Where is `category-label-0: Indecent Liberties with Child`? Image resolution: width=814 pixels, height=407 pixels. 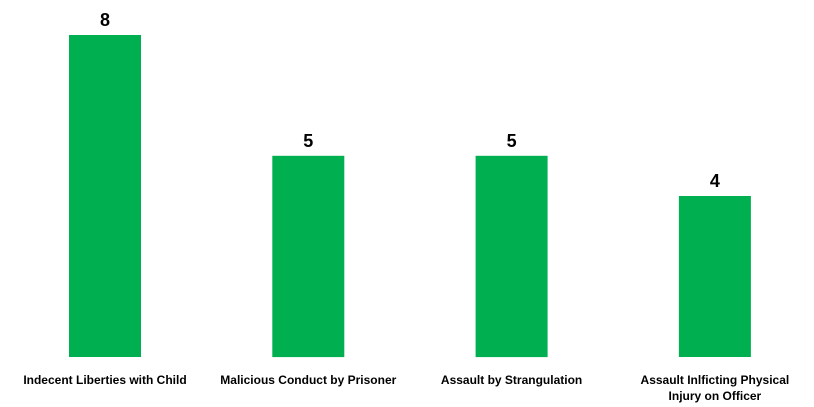 category-label-0: Indecent Liberties with Child is located at coordinates (104, 380).